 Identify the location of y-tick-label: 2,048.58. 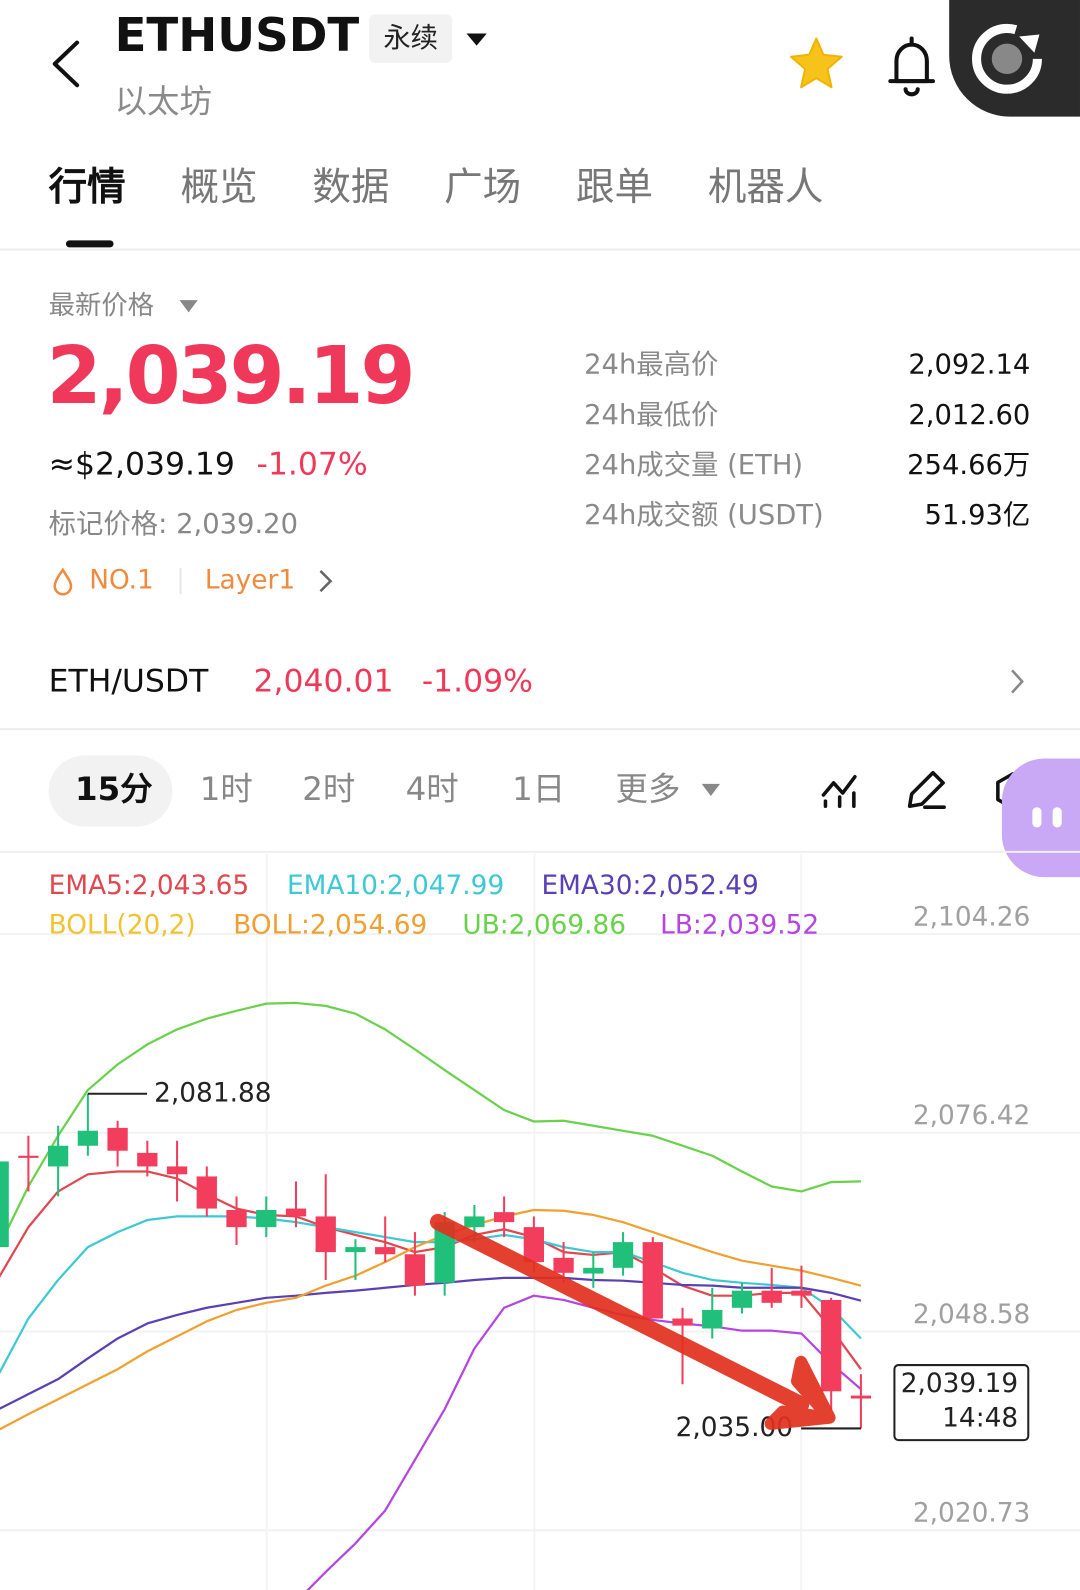
(971, 1315).